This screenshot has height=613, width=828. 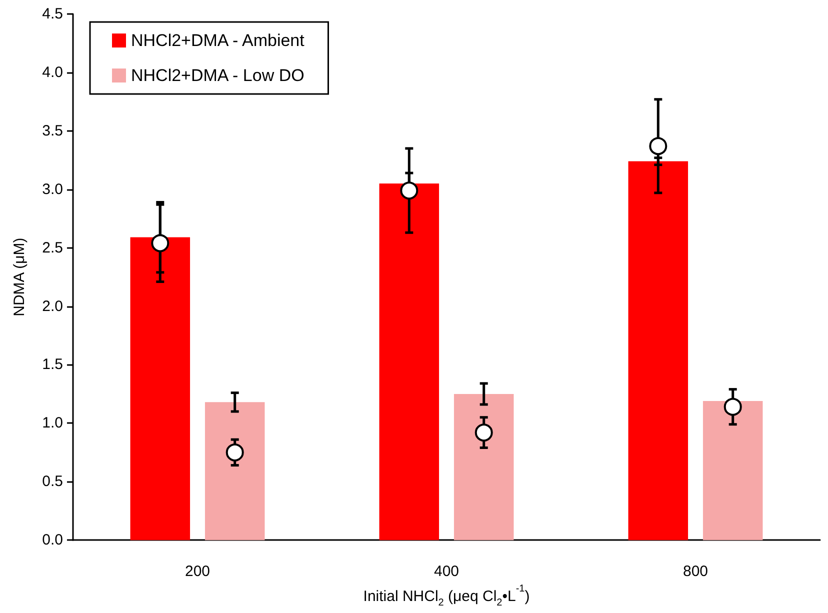 I want to click on y-tick-label: 2.5, so click(x=52, y=247).